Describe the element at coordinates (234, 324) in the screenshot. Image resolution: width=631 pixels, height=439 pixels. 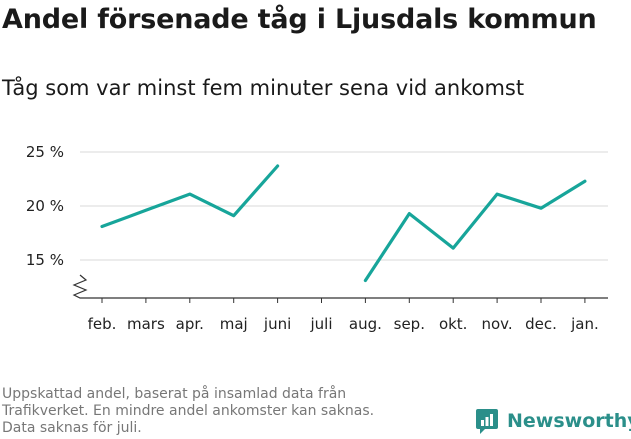
I see `x-tick-label: maj` at that location.